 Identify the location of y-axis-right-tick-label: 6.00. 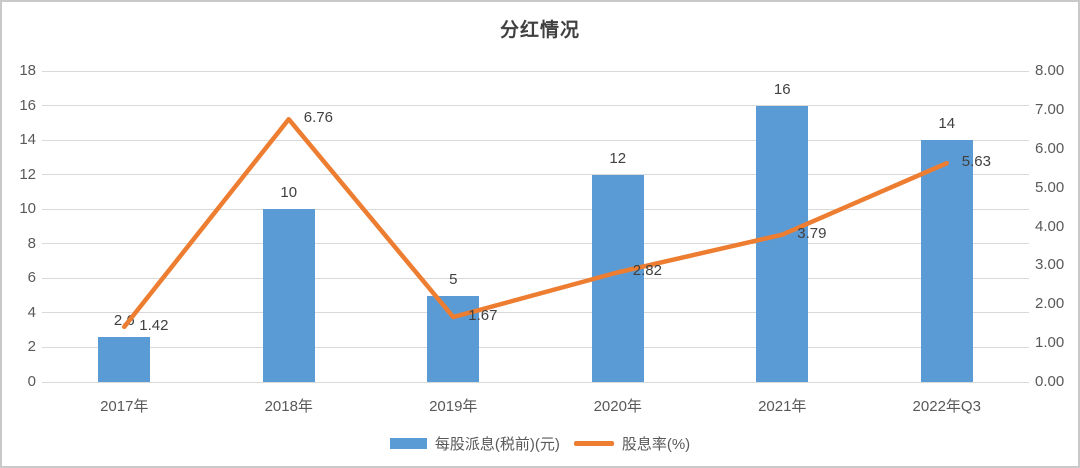
(1050, 148).